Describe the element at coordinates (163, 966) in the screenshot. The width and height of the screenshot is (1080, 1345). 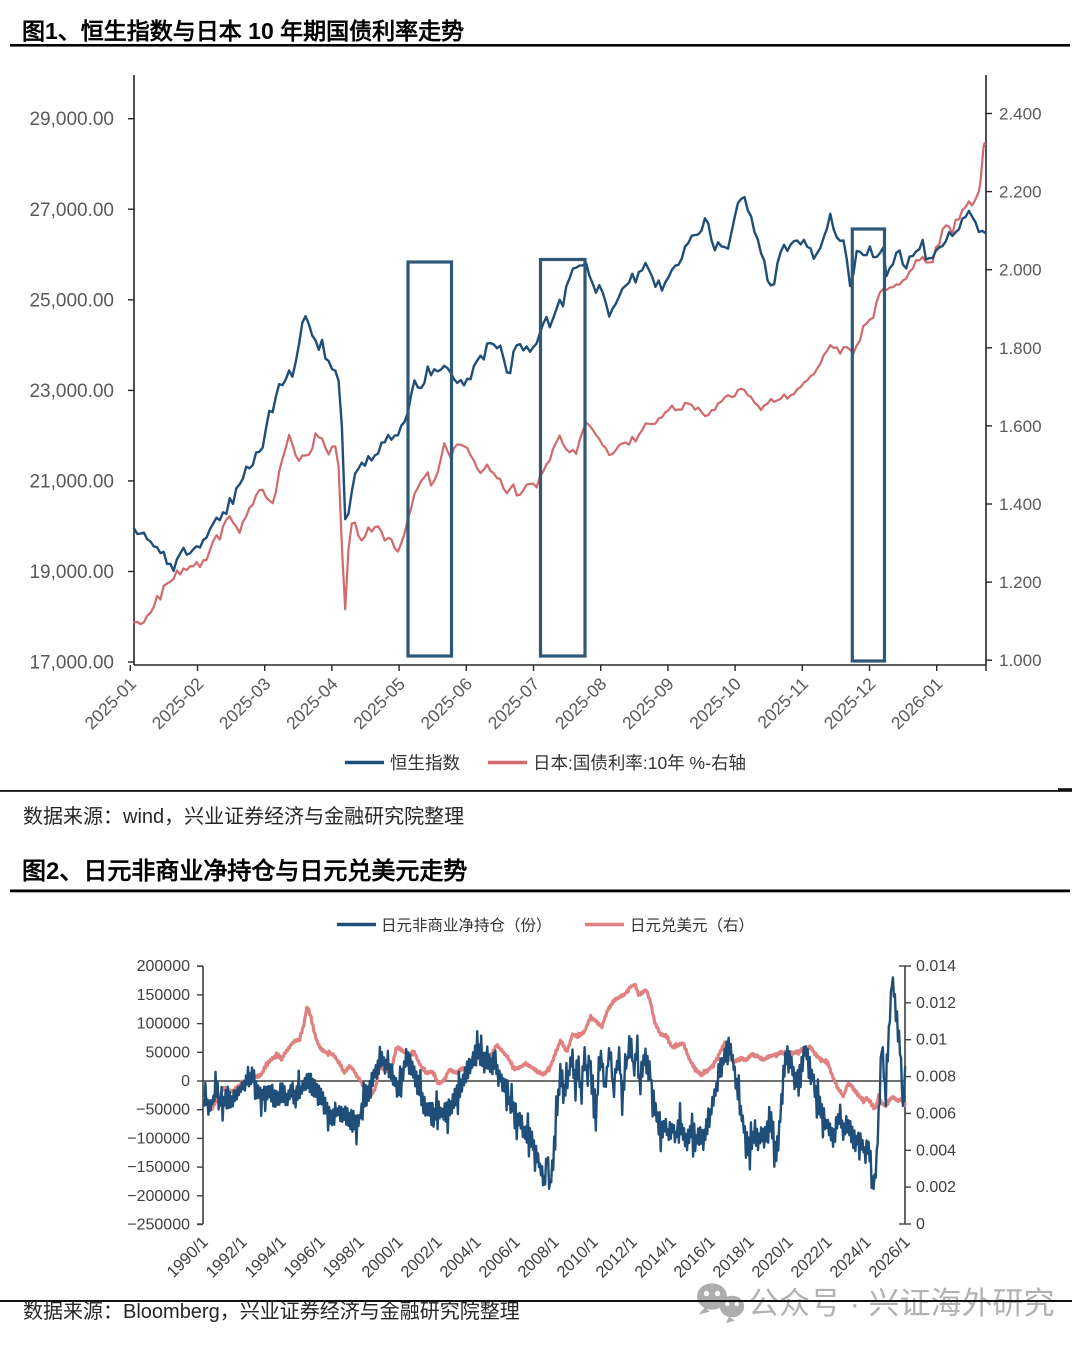
I see `svg-text: 200000` at that location.